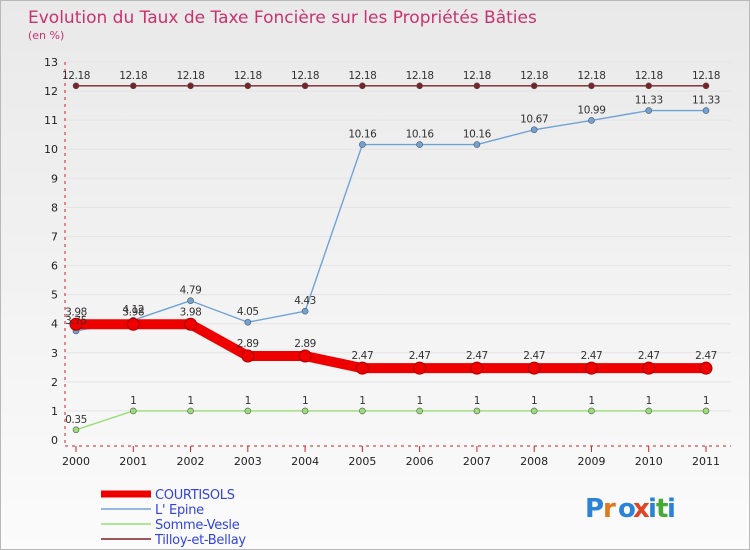  What do you see at coordinates (54, 382) in the screenshot?
I see `y-tick-label: 2` at bounding box center [54, 382].